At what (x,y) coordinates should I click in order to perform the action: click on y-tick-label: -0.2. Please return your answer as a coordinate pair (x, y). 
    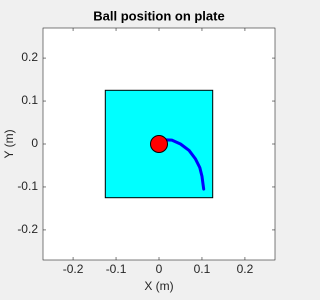
    Looking at the image, I should click on (27, 229).